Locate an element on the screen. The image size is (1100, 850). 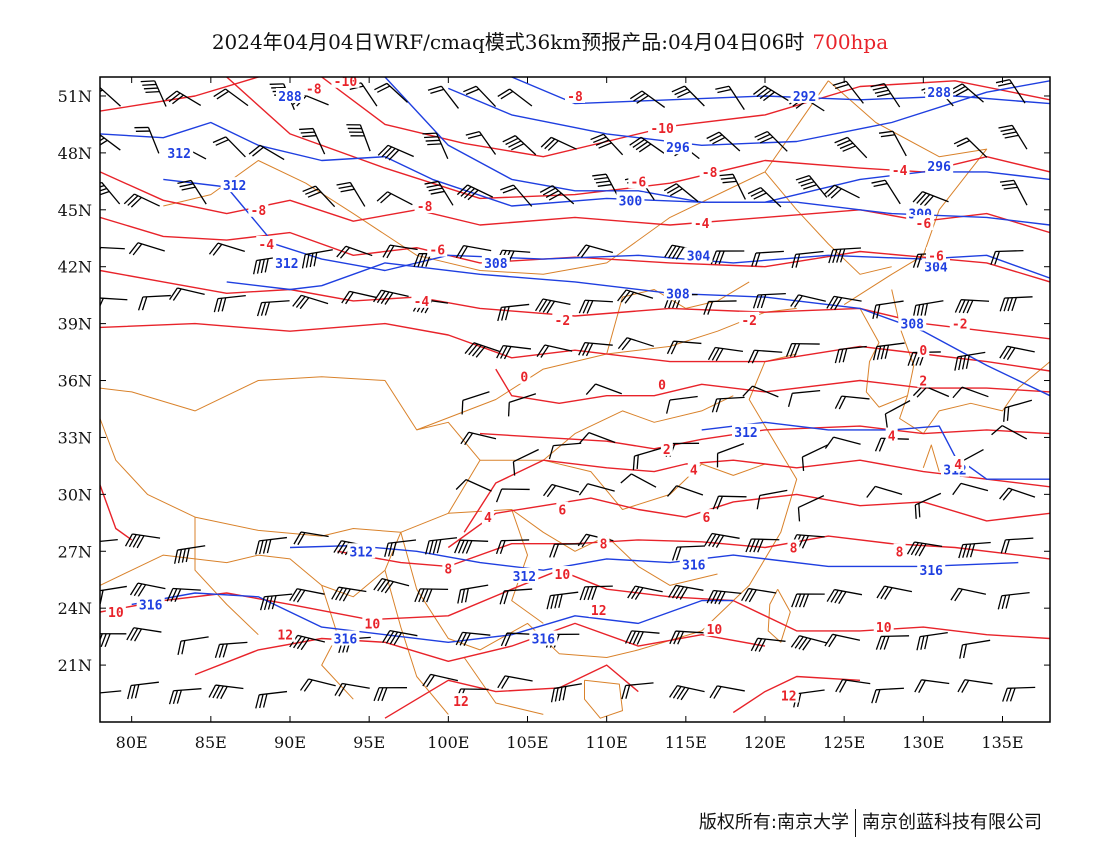
y-tick-label: 24N is located at coordinates (75, 608).